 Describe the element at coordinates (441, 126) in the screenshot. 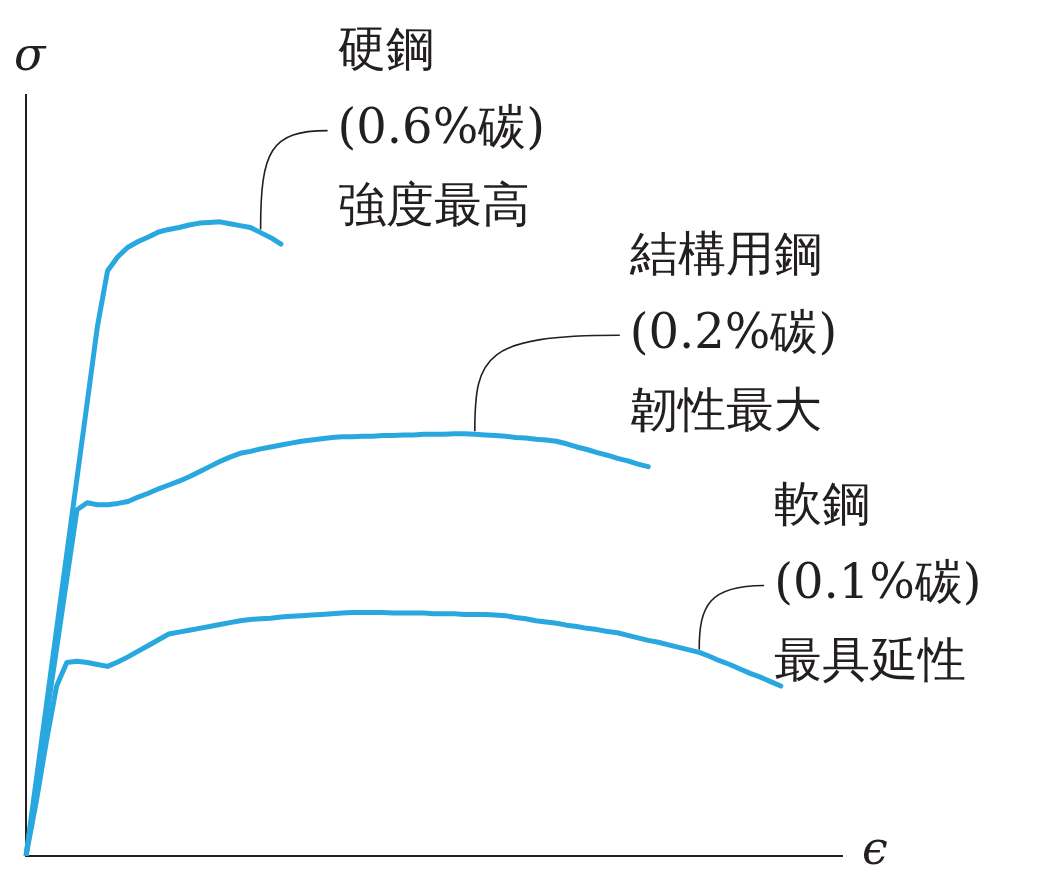

I see `annotation: 硬鋼 (0.6%碳) 強度最高` at that location.